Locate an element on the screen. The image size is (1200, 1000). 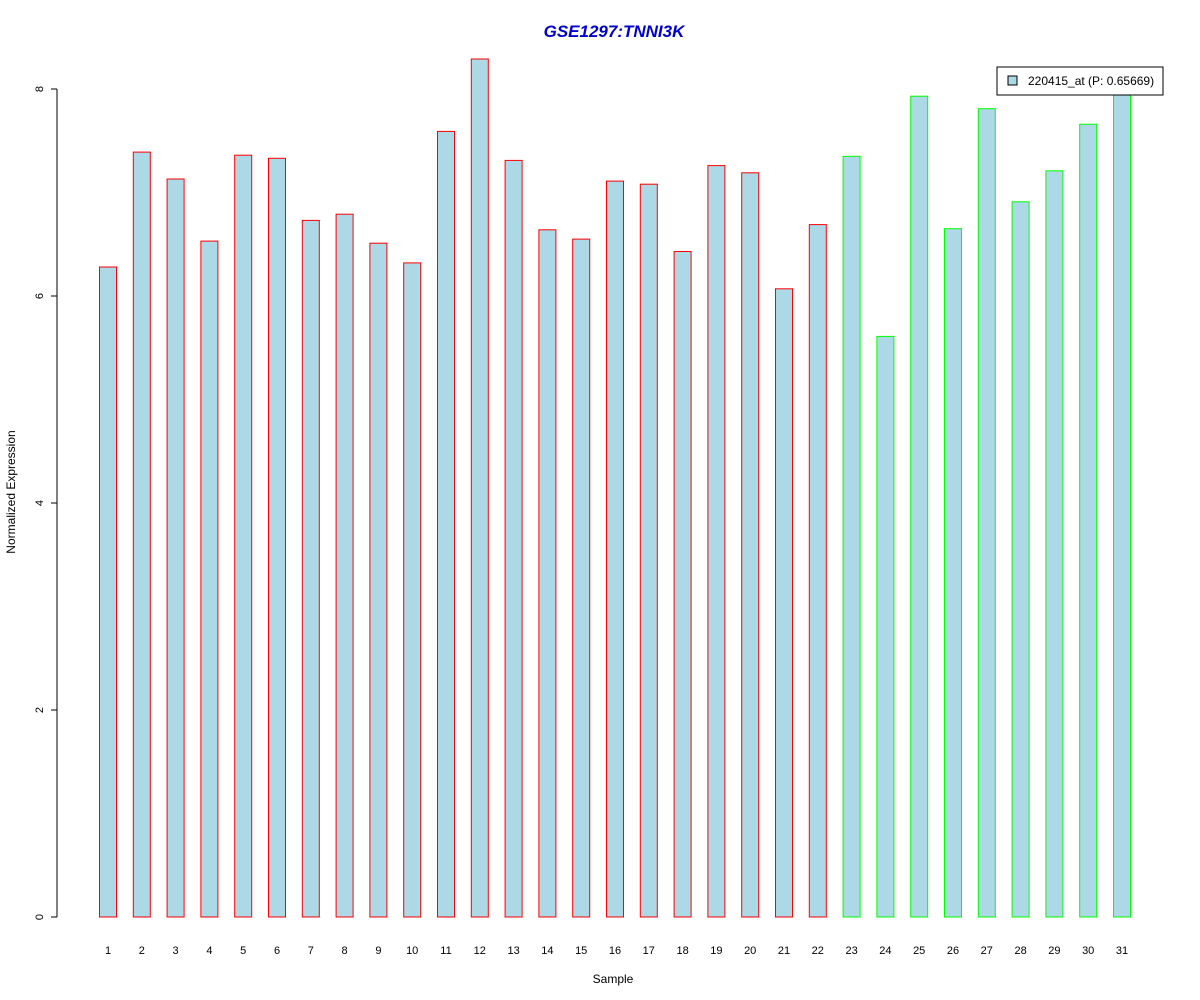
x-tick-label: 13 is located at coordinates (513, 951).